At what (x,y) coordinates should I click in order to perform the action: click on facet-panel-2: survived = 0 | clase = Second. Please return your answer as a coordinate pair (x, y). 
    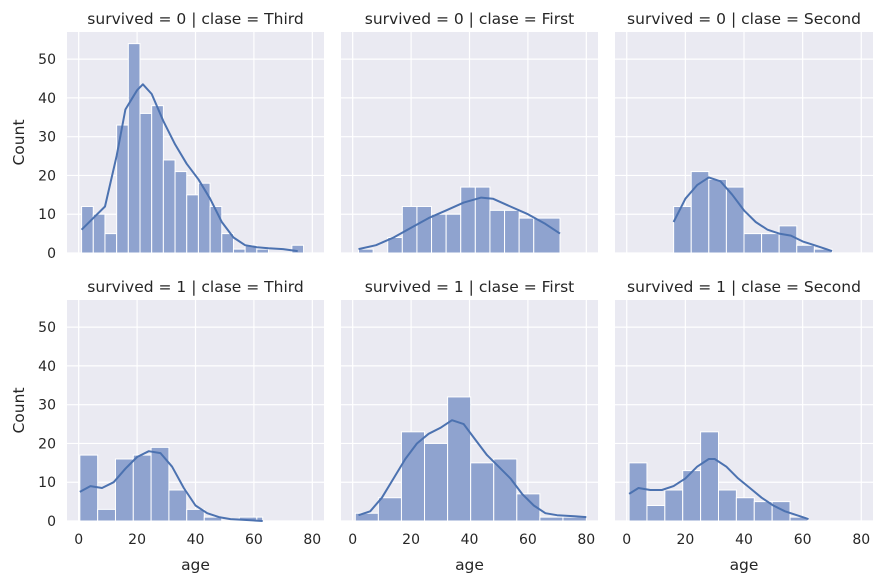
    Looking at the image, I should click on (744, 132).